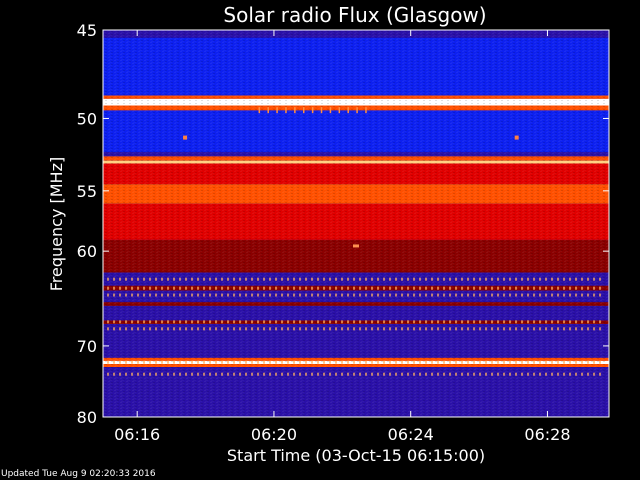  I want to click on x-tick-label: 06:20, so click(274, 434).